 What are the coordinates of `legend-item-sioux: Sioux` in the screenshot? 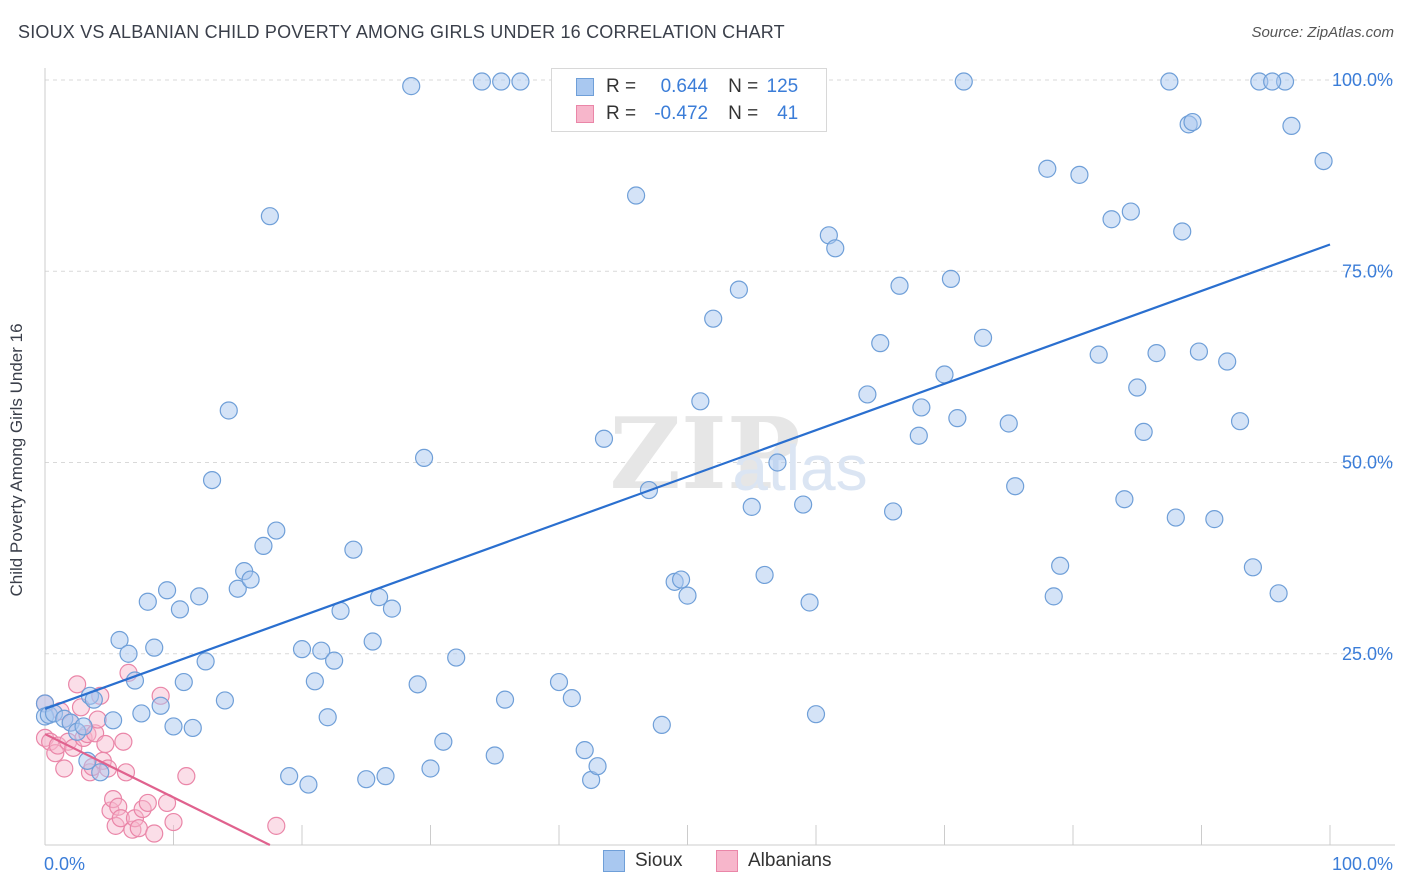 It's located at (643, 861).